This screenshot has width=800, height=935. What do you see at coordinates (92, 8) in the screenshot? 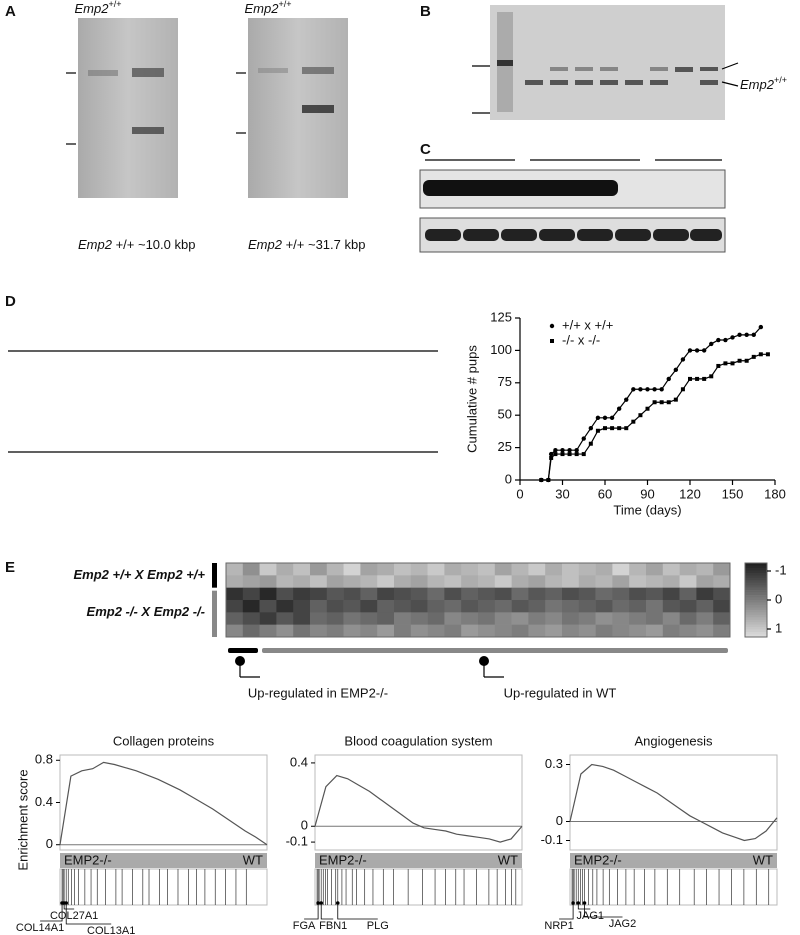
I see `gene: Emp2` at bounding box center [92, 8].